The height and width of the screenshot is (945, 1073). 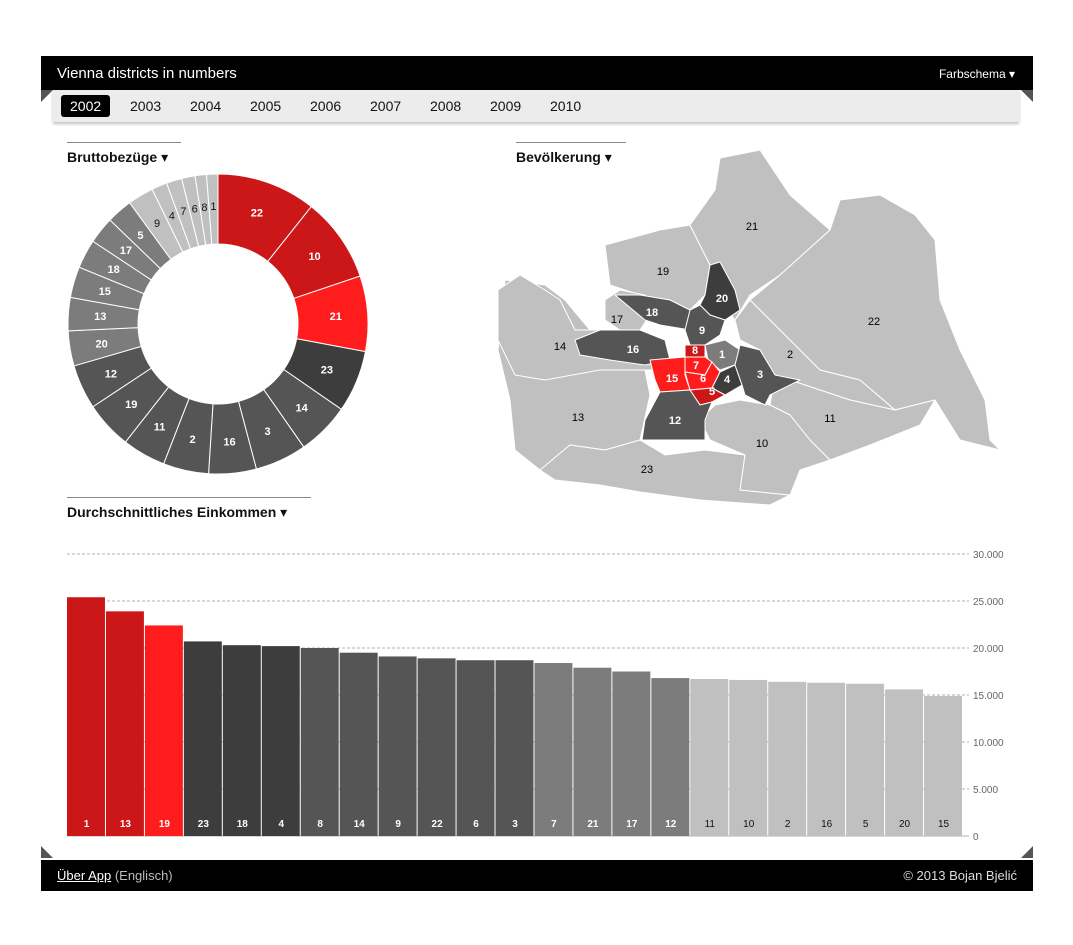 I want to click on year-tab-2006: 2006, so click(x=326, y=106).